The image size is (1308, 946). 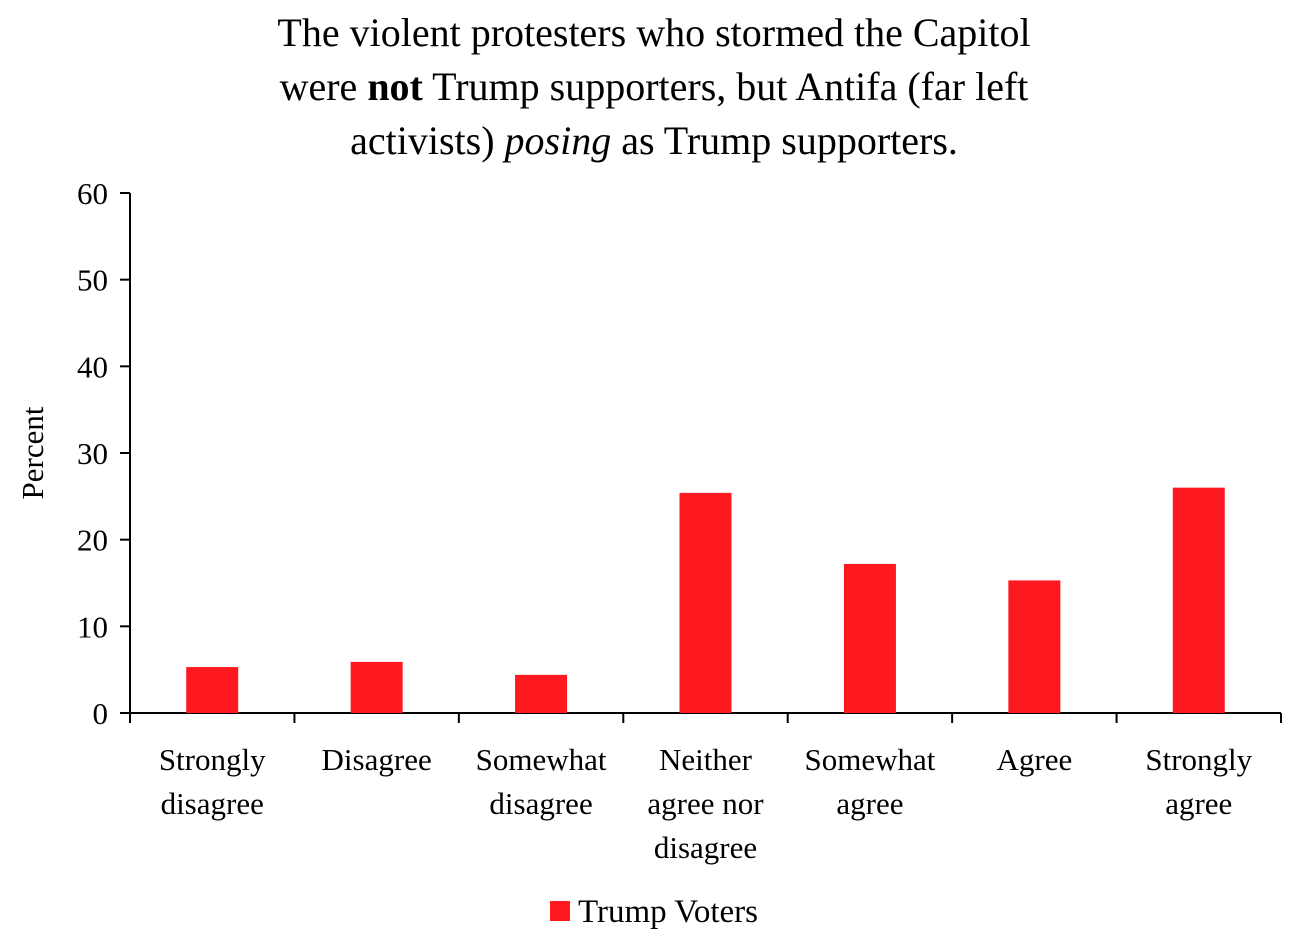 I want to click on x-tick-label: Somewhat agree, so click(x=869, y=781).